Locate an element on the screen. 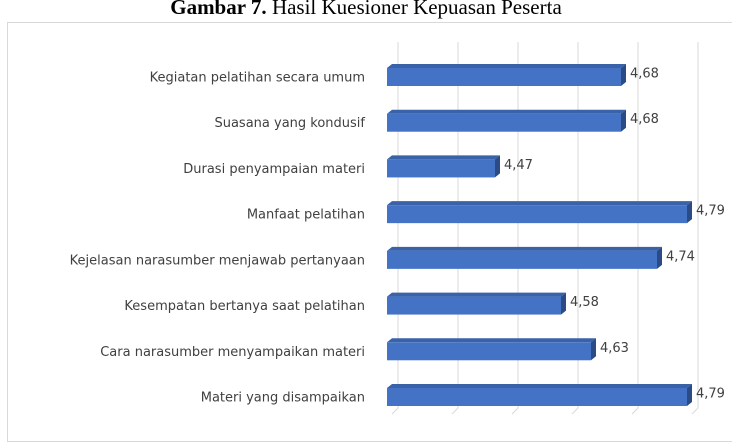 The width and height of the screenshot is (732, 443). y-tick-label: Kejelasan narasumber menjawab pertanyaan is located at coordinates (217, 260).